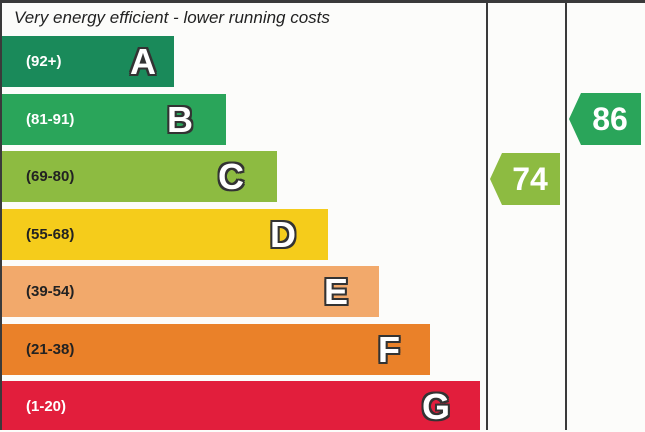  Describe the element at coordinates (336, 291) in the screenshot. I see `band-e-letter: E` at that location.